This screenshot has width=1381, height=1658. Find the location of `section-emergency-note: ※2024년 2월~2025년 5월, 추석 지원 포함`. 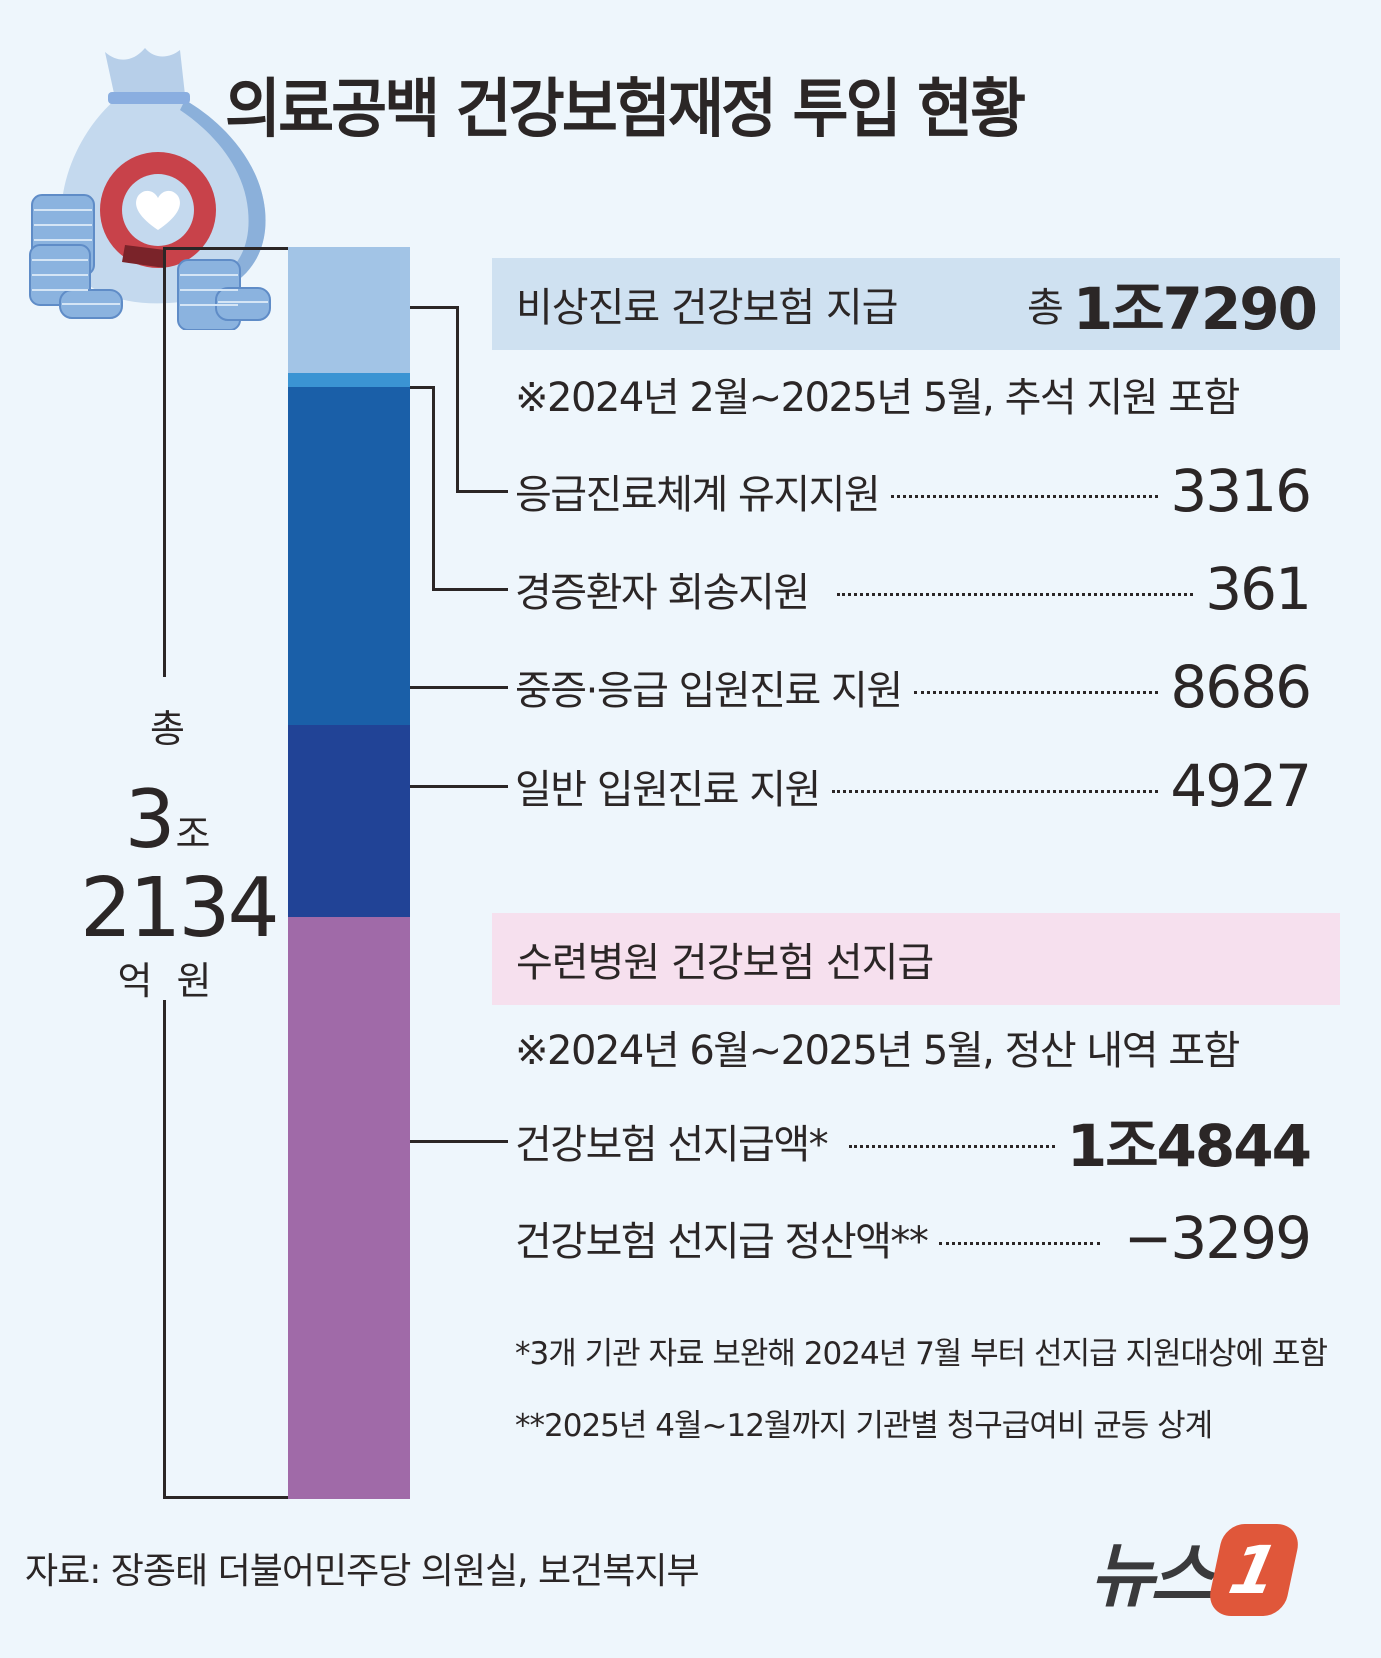

section-emergency-note: ※2024년 2월~2025년 5월, 추석 지원 포함 is located at coordinates (877, 398).